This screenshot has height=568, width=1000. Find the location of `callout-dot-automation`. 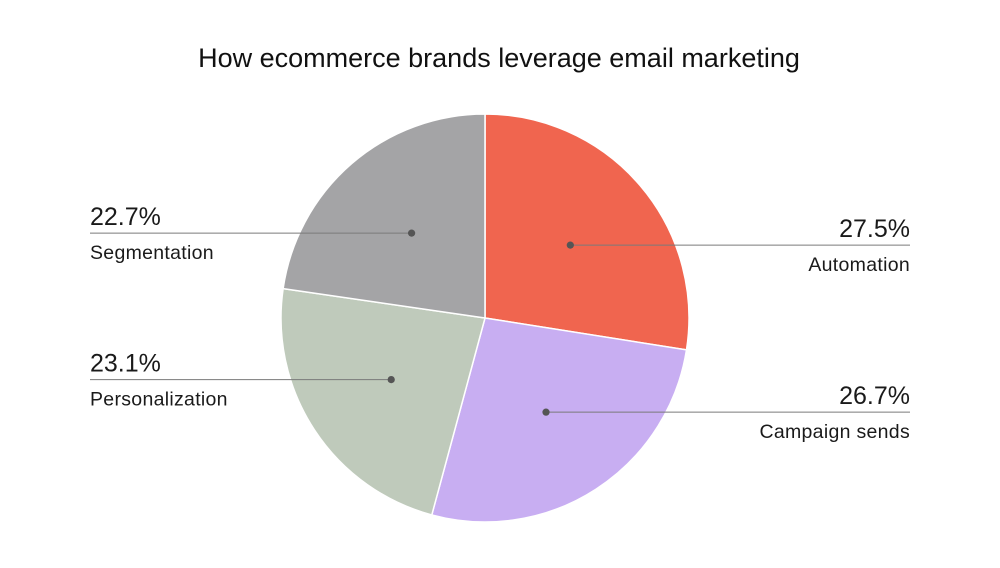

callout-dot-automation is located at coordinates (570, 245).